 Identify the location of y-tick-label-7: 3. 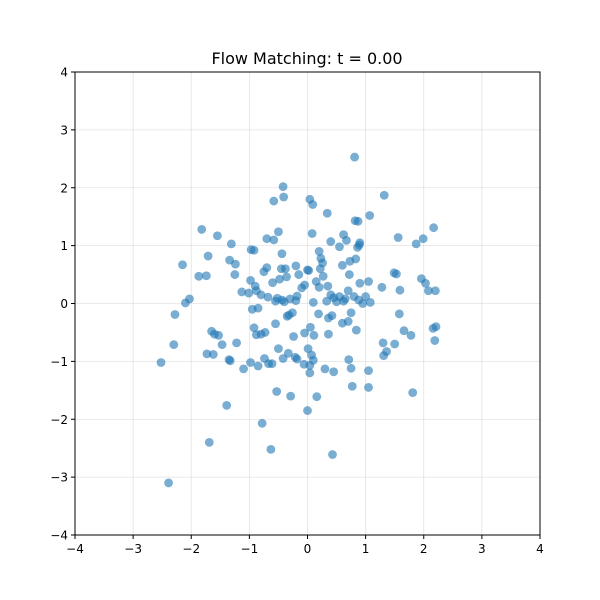
(64, 130).